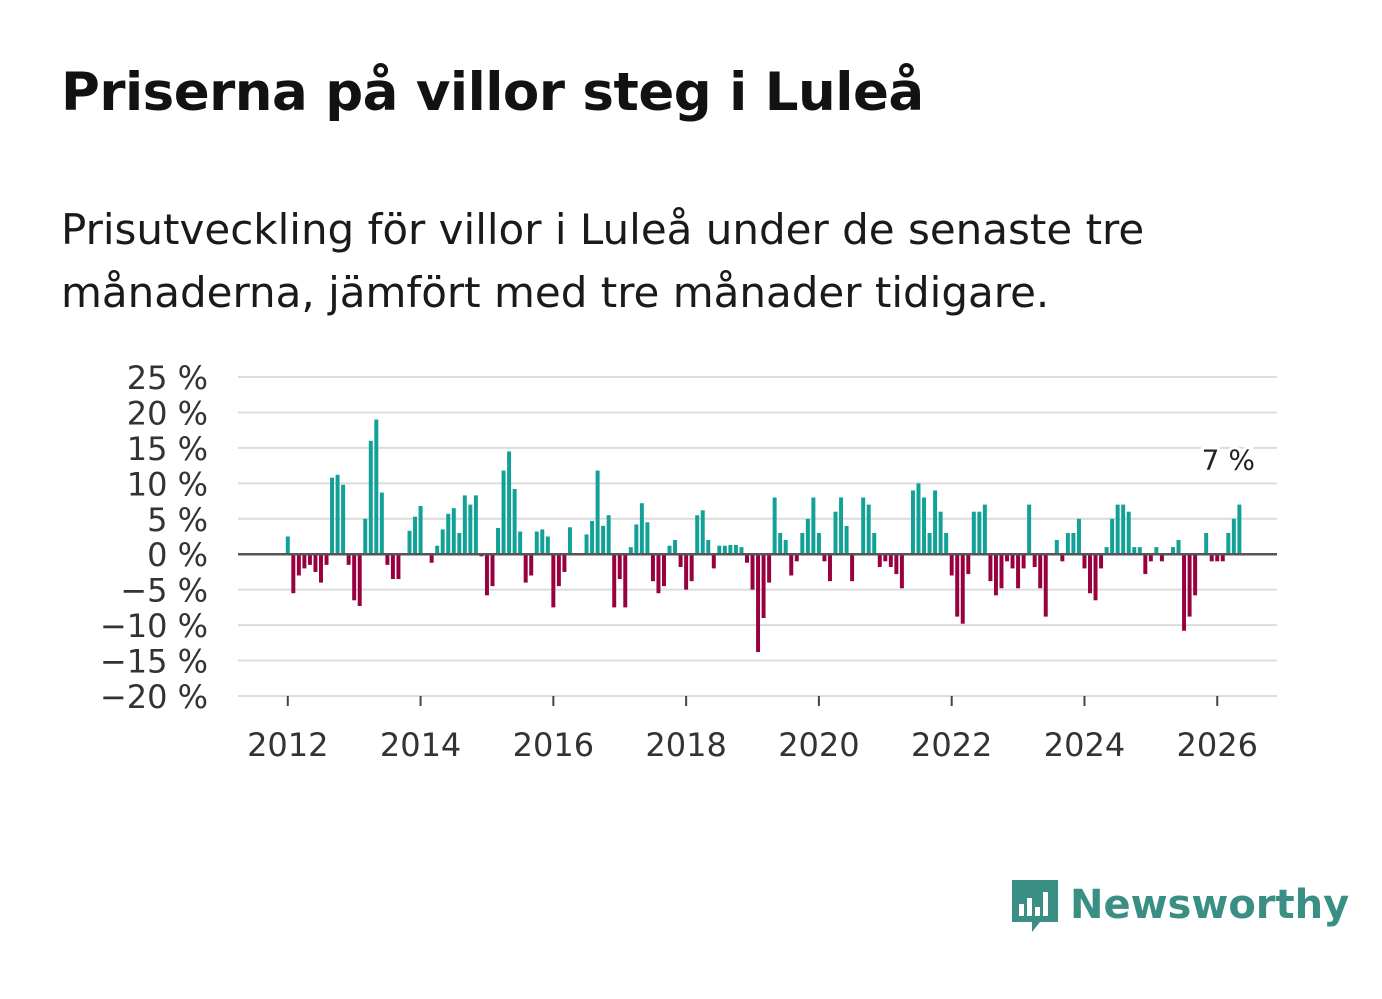  Describe the element at coordinates (154, 626) in the screenshot. I see `y-tick-label: −10 %` at that location.